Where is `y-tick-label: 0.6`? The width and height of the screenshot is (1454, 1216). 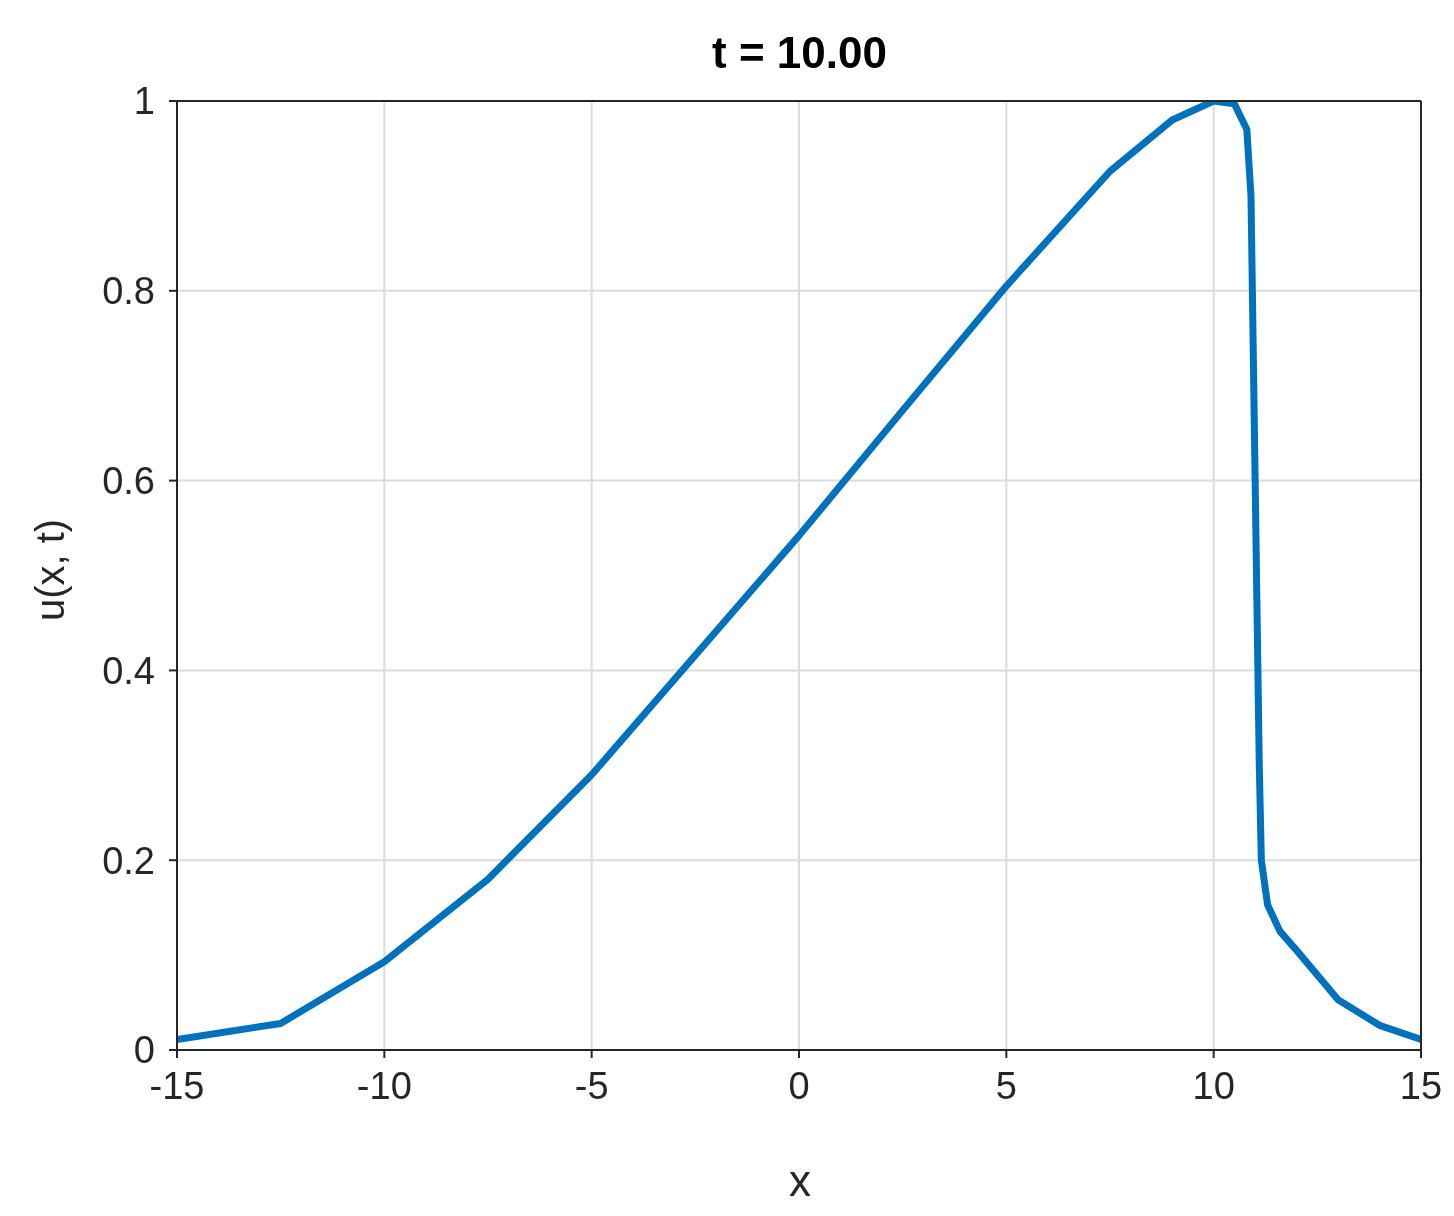 y-tick-label: 0.6 is located at coordinates (128, 481).